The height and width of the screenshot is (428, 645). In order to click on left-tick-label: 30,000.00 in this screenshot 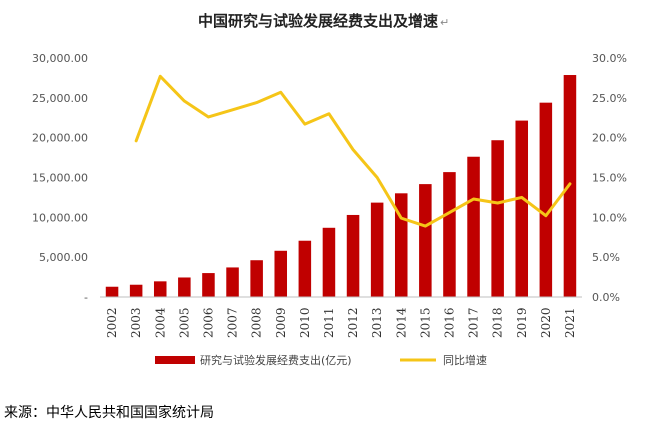, I will do `click(60, 58)`.